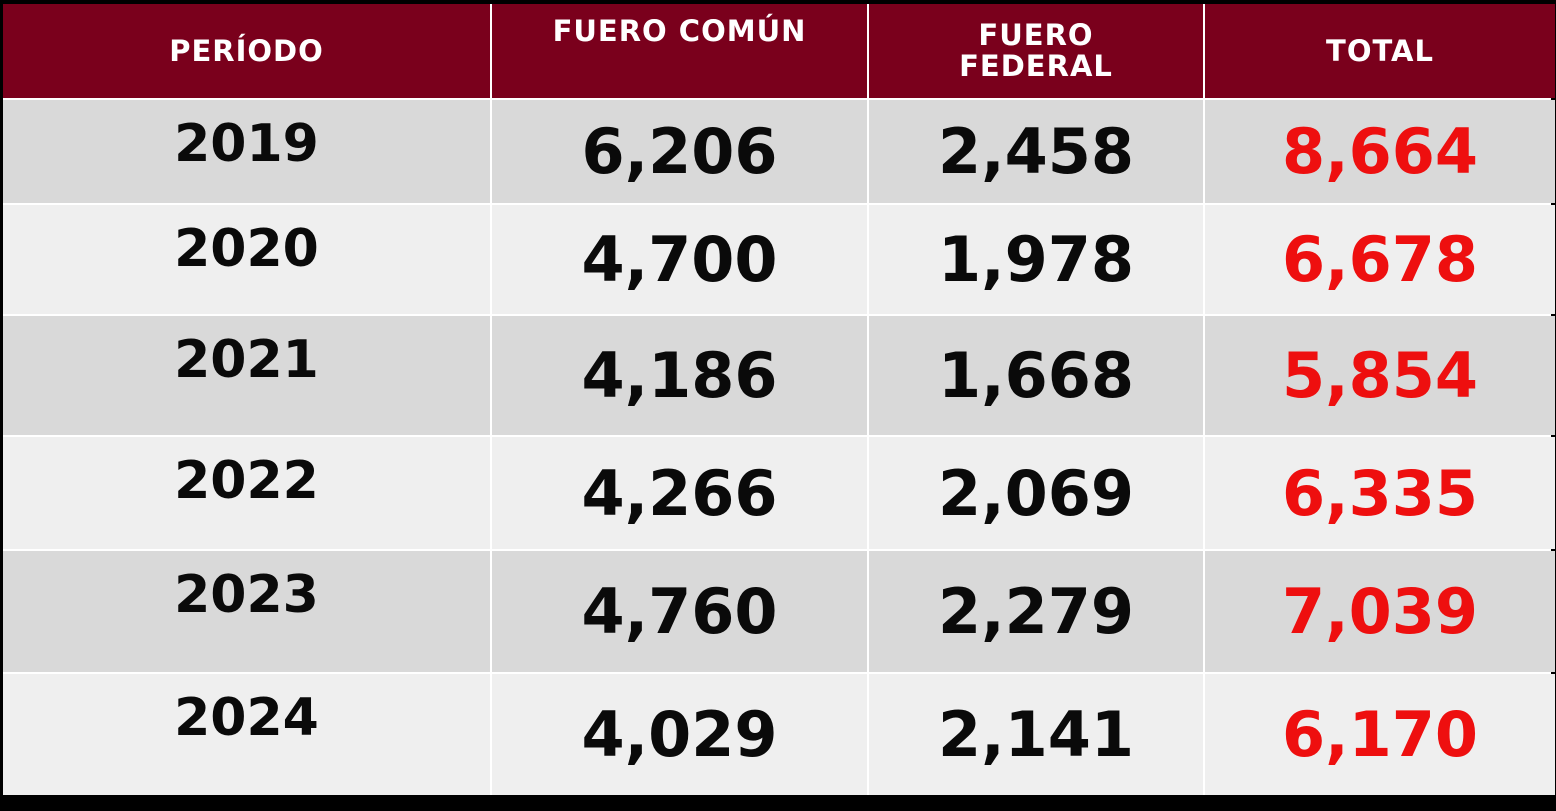  I want to click on cell-fuero-comun: 4,266, so click(679, 493).